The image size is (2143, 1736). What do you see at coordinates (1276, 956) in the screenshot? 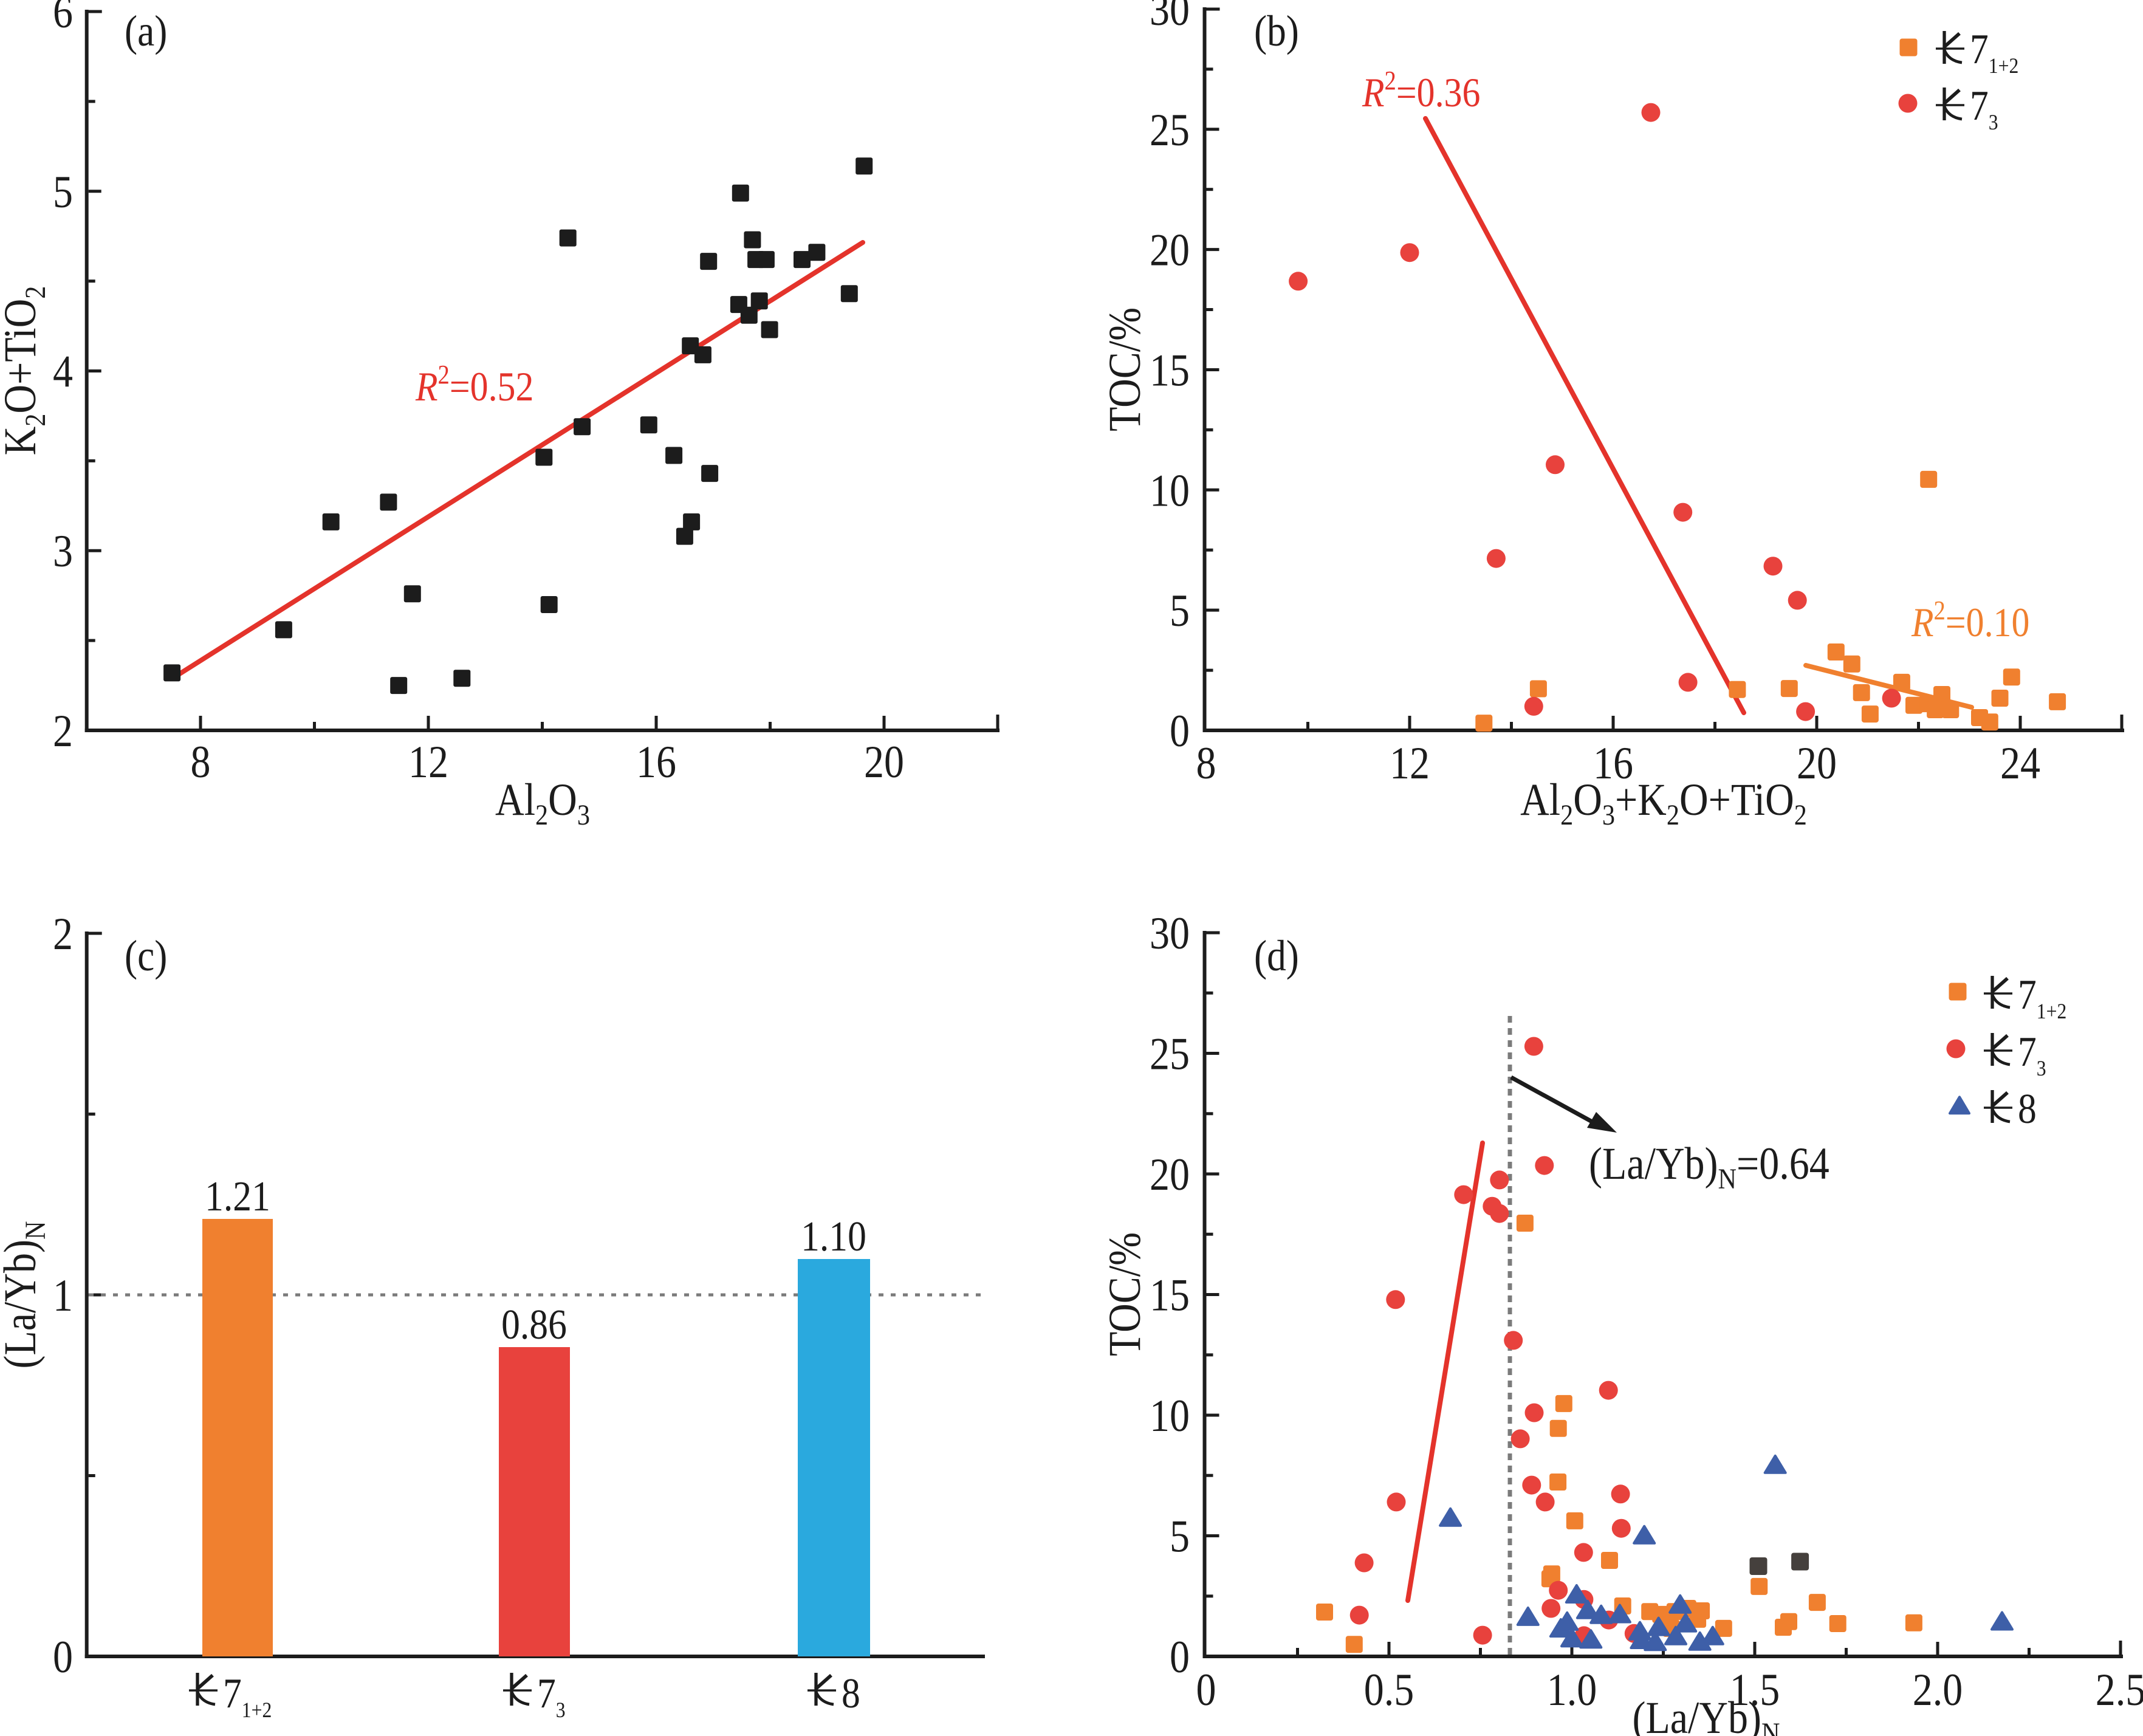
I see `svg-text: (d)` at bounding box center [1276, 956].